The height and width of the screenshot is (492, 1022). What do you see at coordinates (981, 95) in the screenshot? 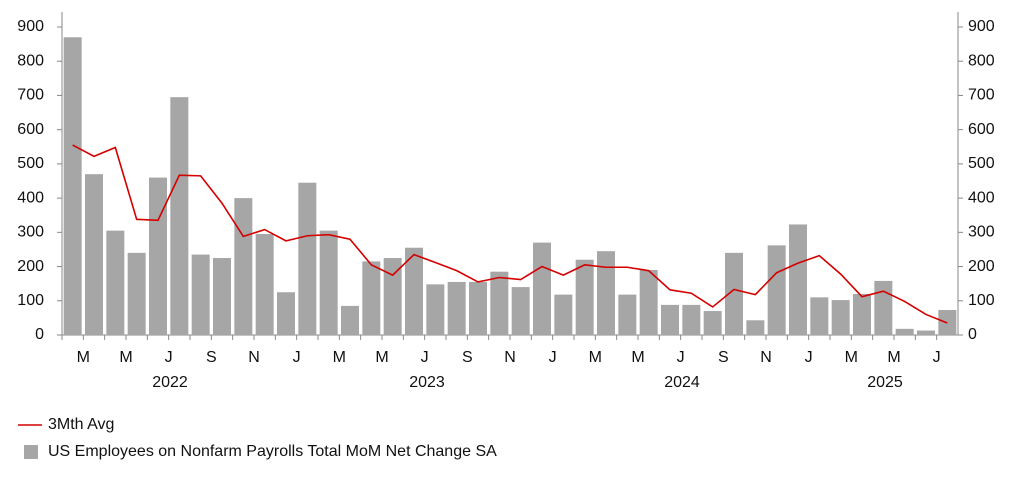
I see `y2-tick-label: 700` at bounding box center [981, 95].